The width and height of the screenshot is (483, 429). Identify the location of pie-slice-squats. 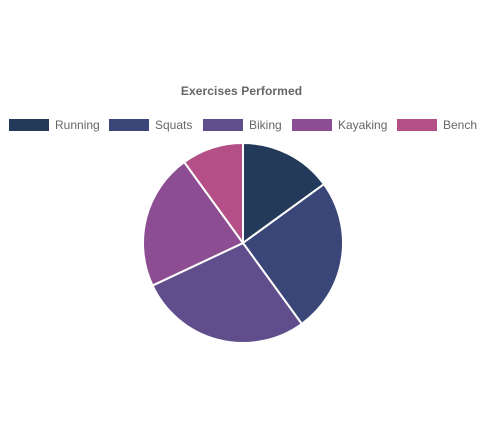
(292, 254).